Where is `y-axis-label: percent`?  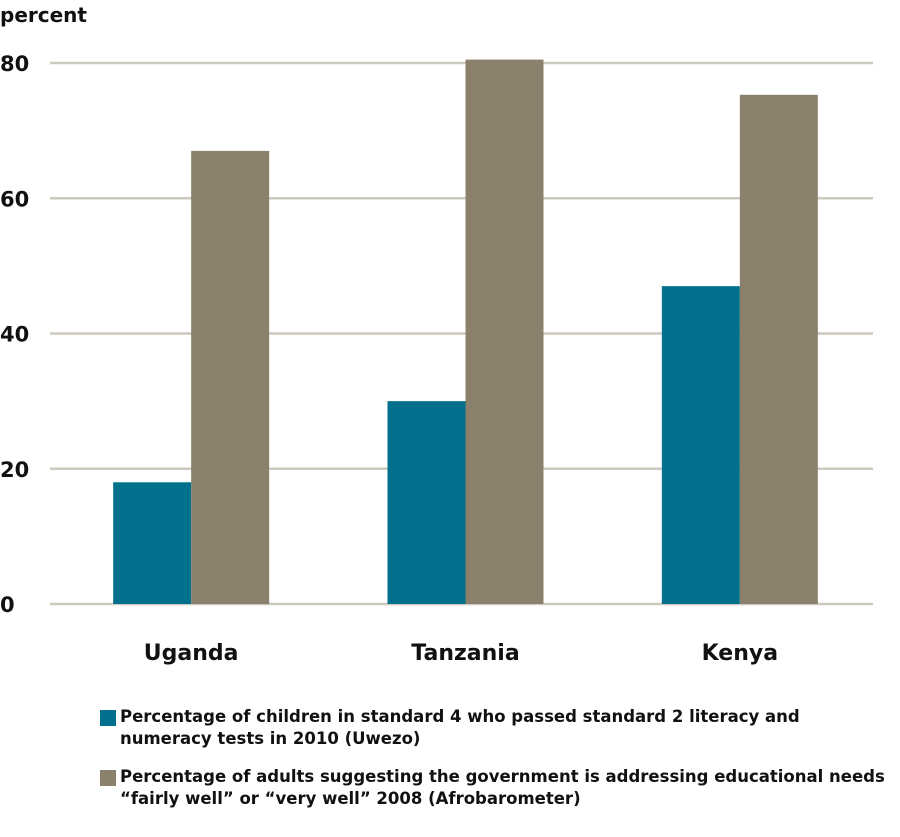
y-axis-label: percent is located at coordinates (43, 15).